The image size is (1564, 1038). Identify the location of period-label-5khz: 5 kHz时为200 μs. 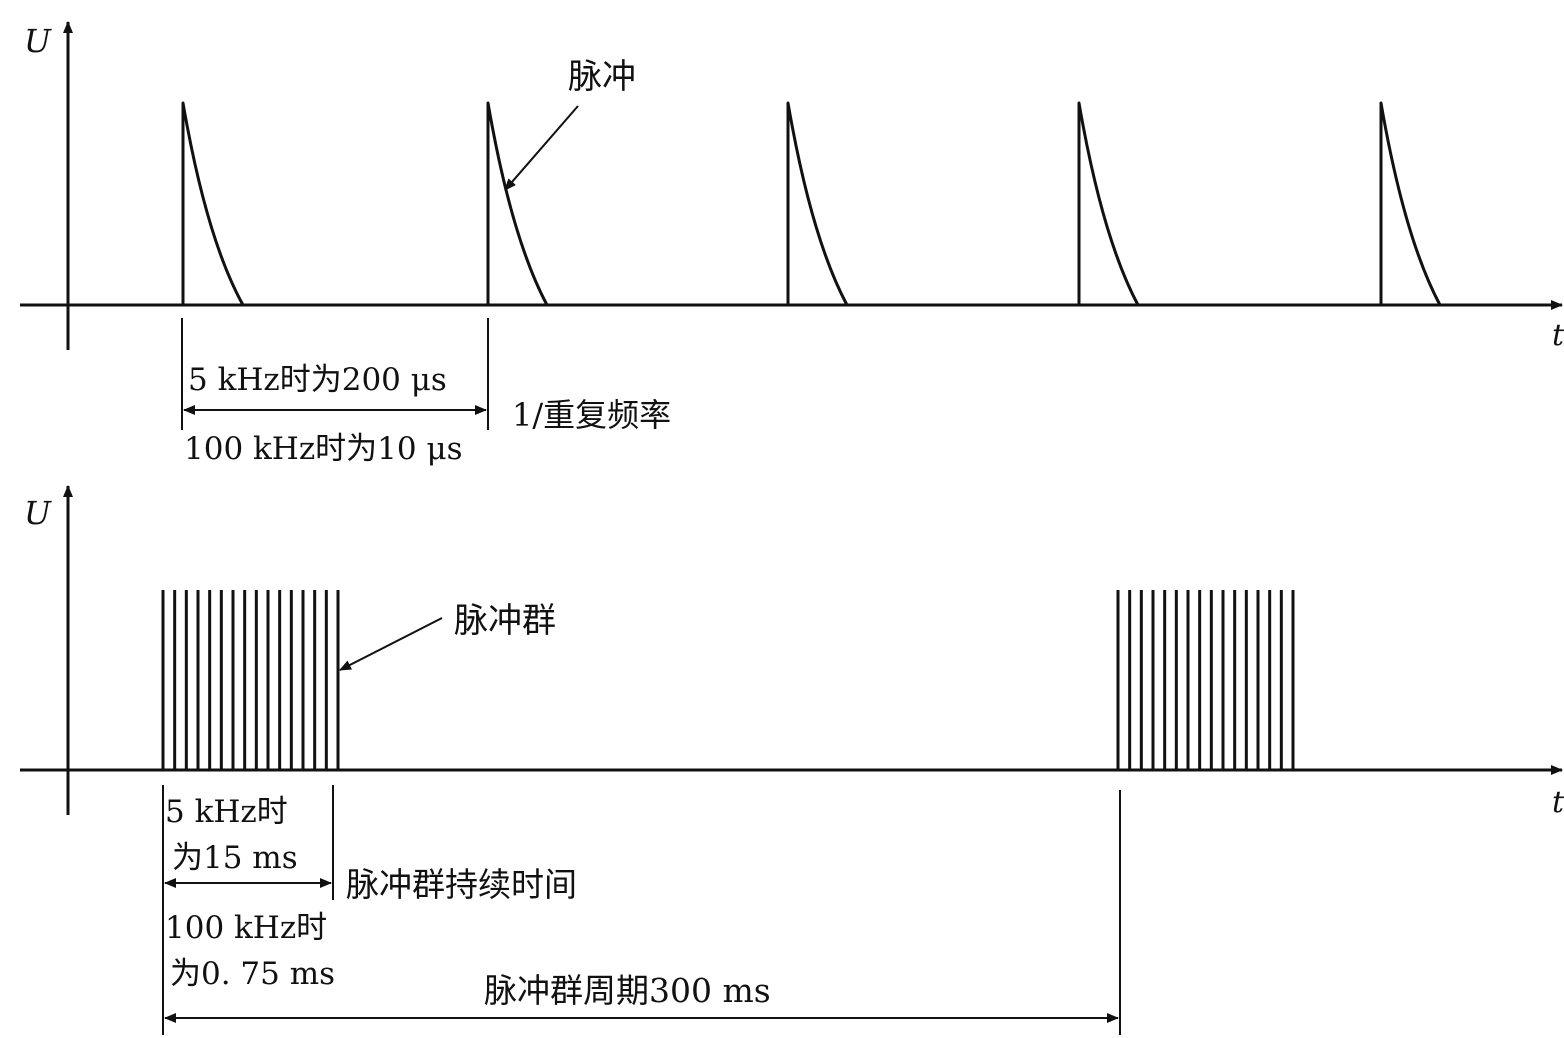
(317, 380).